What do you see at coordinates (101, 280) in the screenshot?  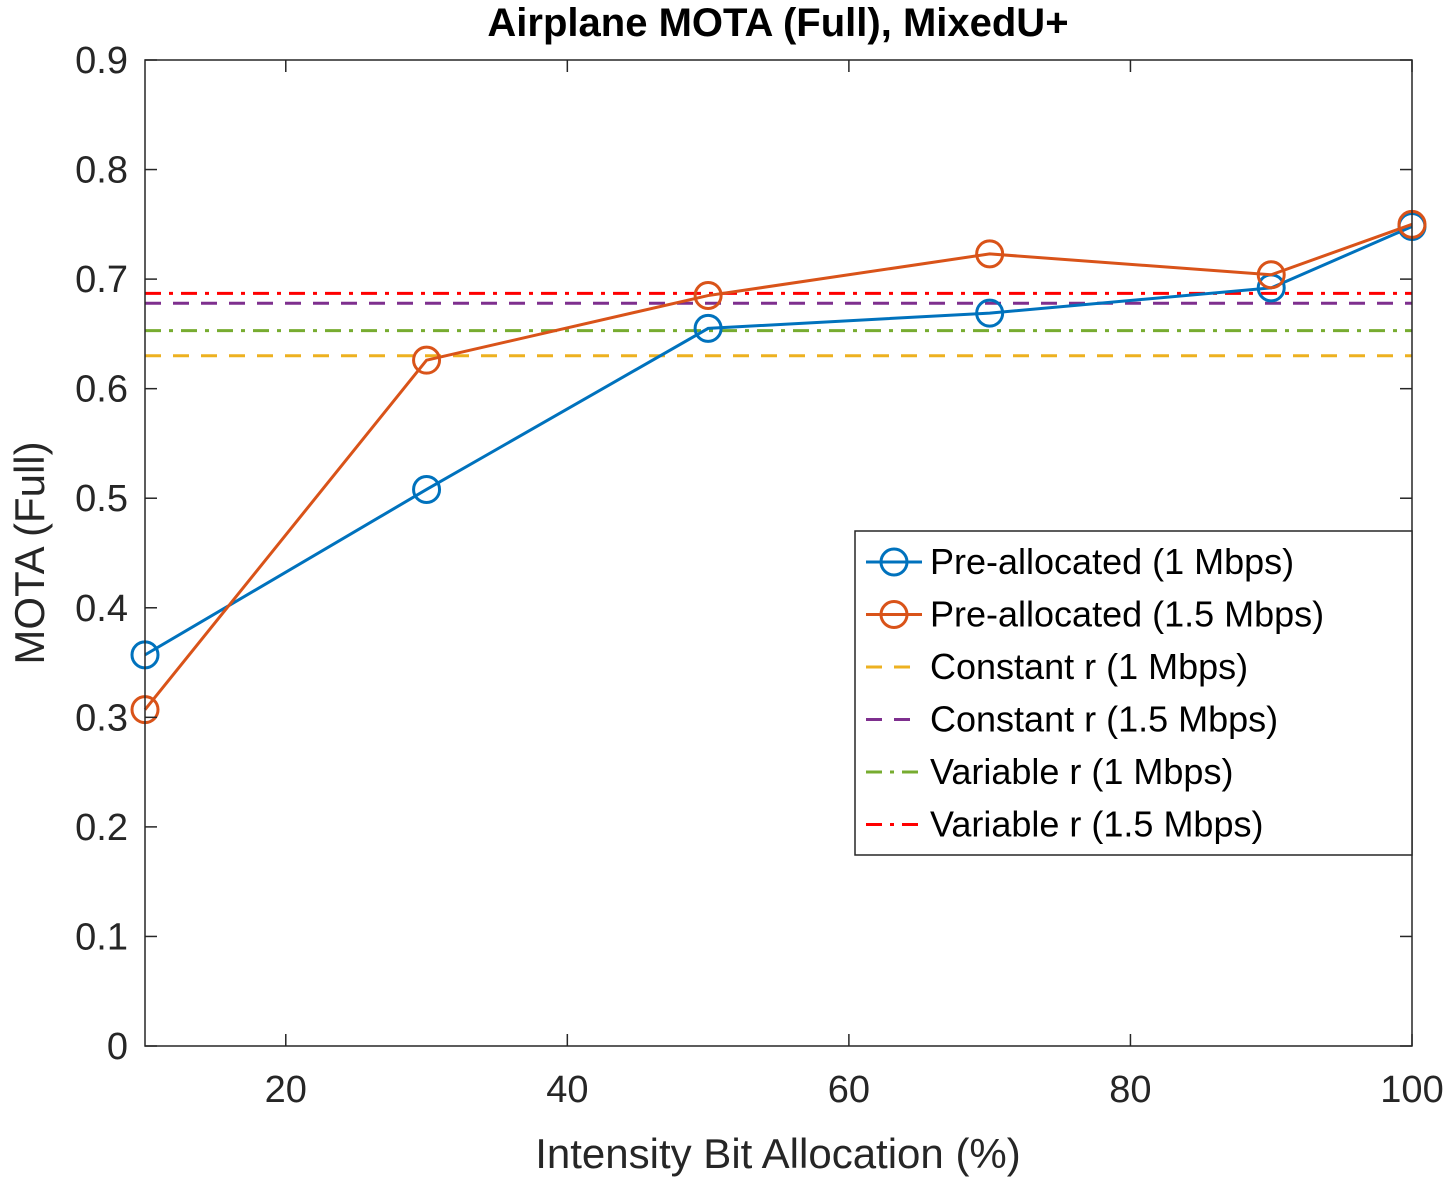 I see `y-tick-label: 0.7` at bounding box center [101, 280].